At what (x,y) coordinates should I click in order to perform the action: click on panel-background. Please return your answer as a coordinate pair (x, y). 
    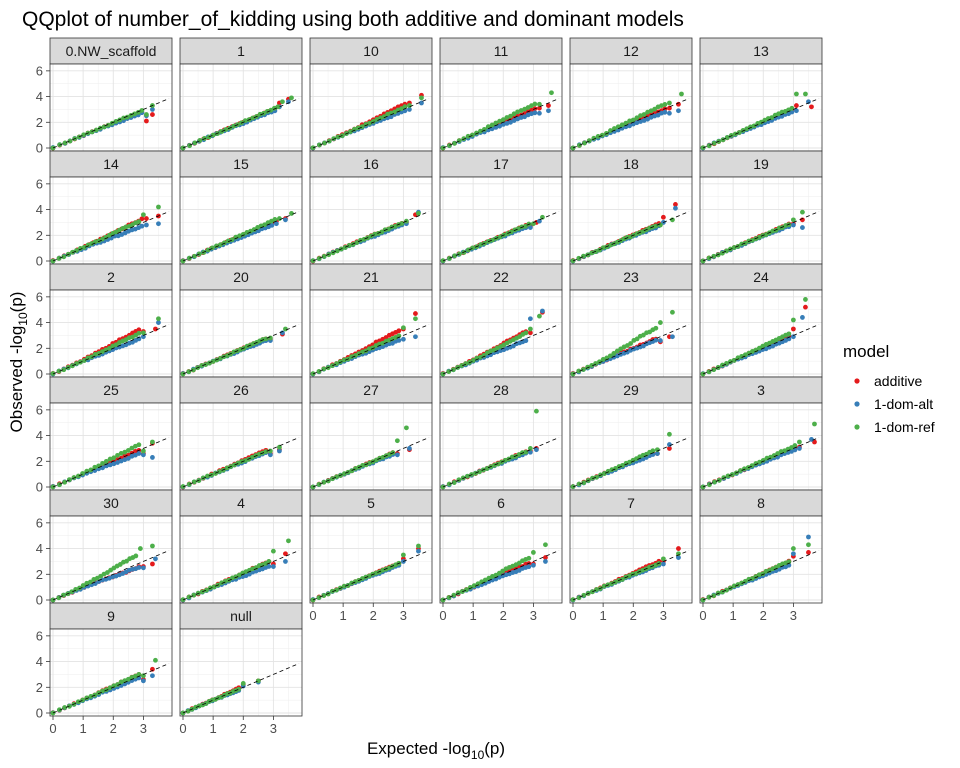
    Looking at the image, I should click on (501, 333).